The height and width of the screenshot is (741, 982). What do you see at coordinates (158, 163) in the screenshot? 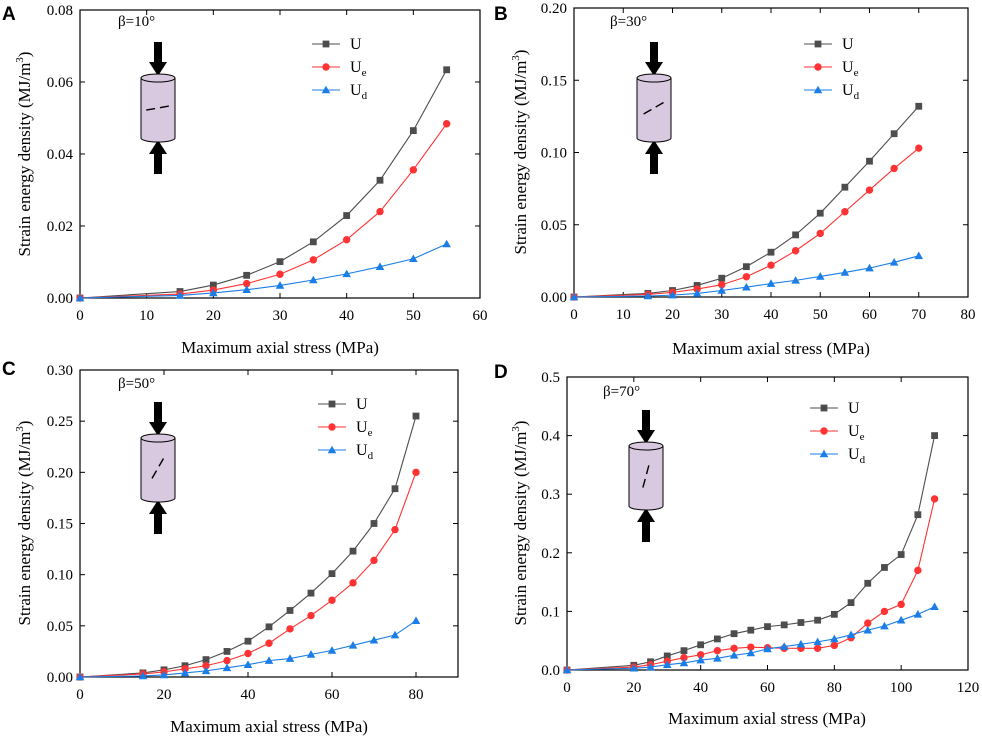
I see `bottom-arrow-shaft` at bounding box center [158, 163].